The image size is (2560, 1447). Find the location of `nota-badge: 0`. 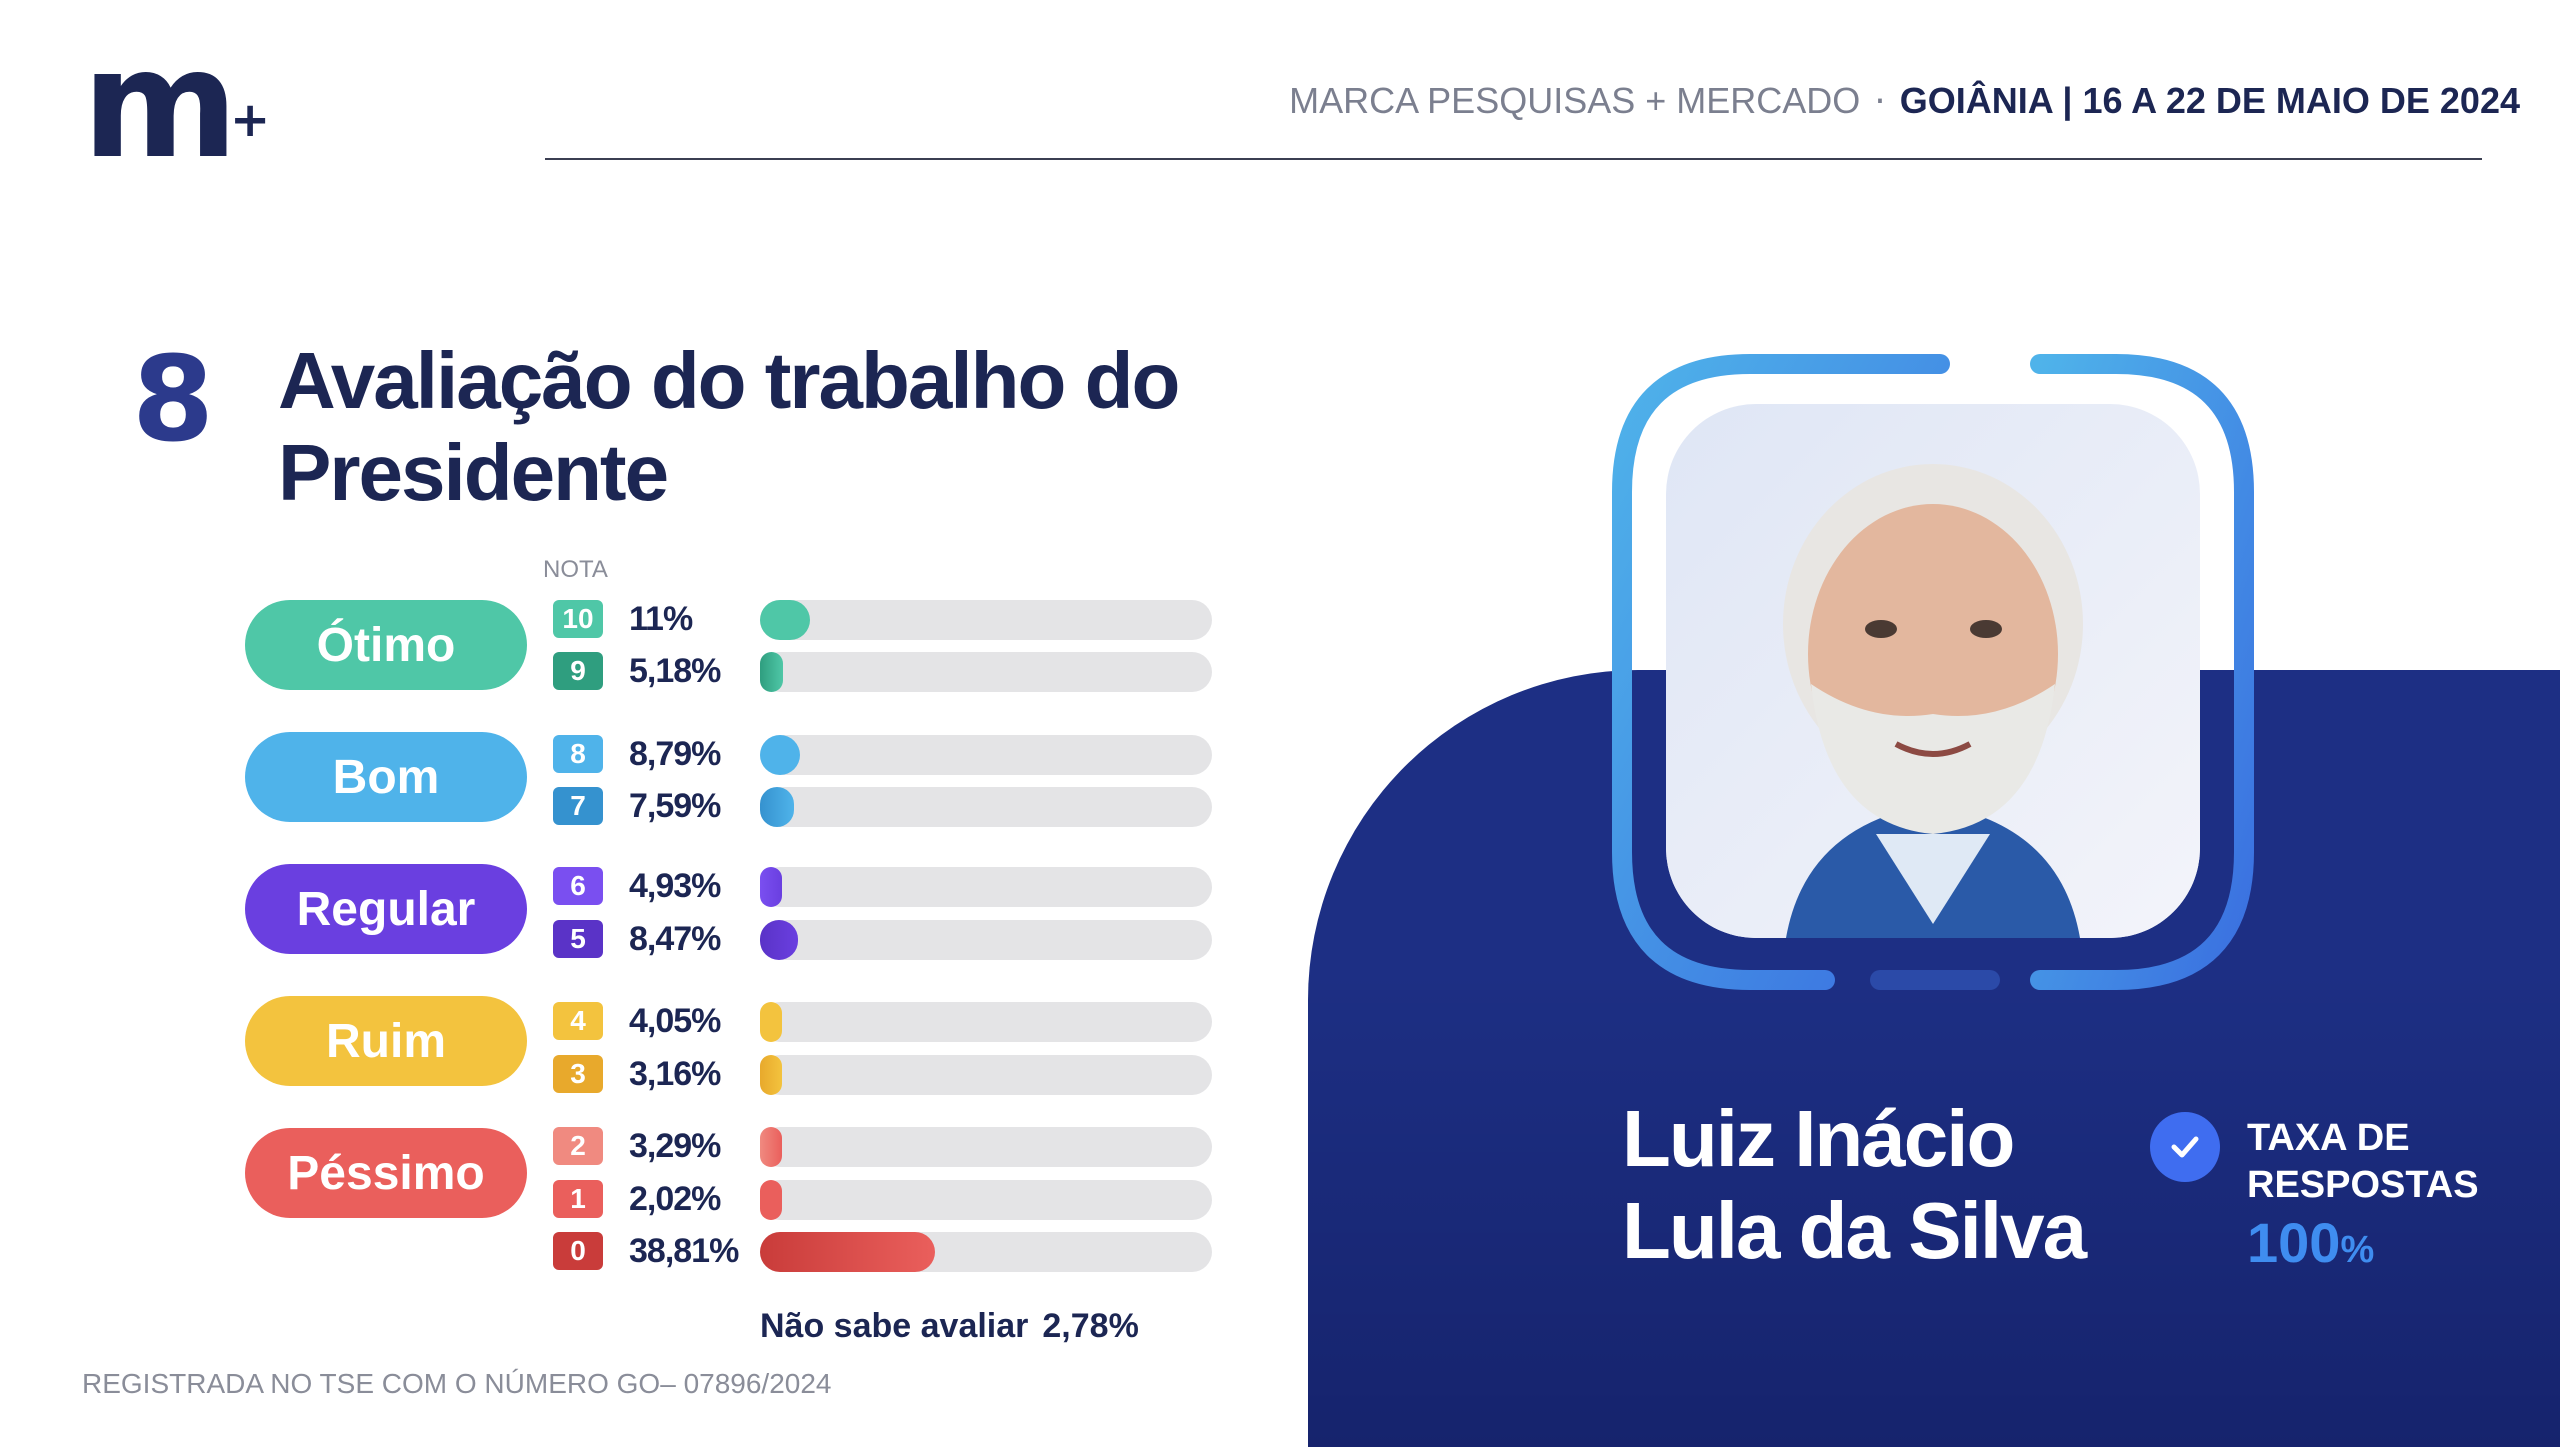

nota-badge: 0 is located at coordinates (578, 1251).